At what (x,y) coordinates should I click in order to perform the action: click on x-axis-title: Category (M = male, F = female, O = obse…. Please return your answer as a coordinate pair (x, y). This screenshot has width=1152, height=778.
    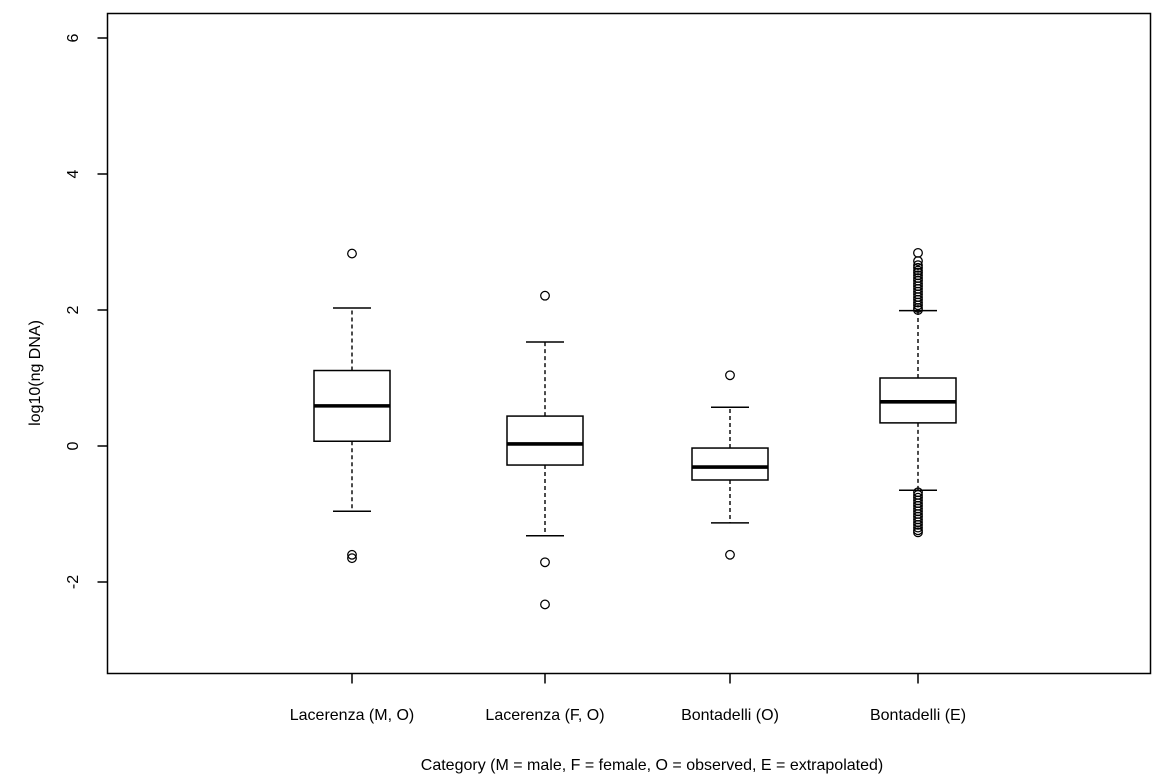
    Looking at the image, I should click on (652, 765).